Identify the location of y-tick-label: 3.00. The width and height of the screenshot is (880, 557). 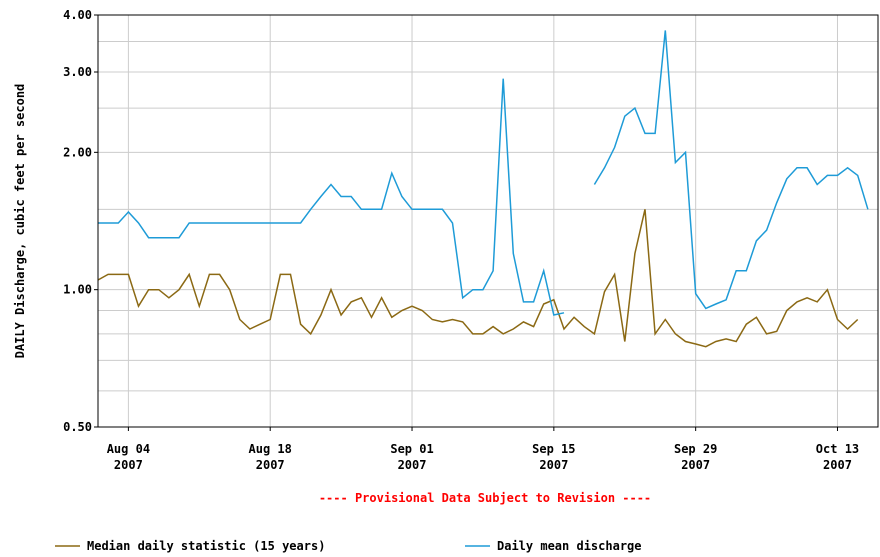
(77, 72).